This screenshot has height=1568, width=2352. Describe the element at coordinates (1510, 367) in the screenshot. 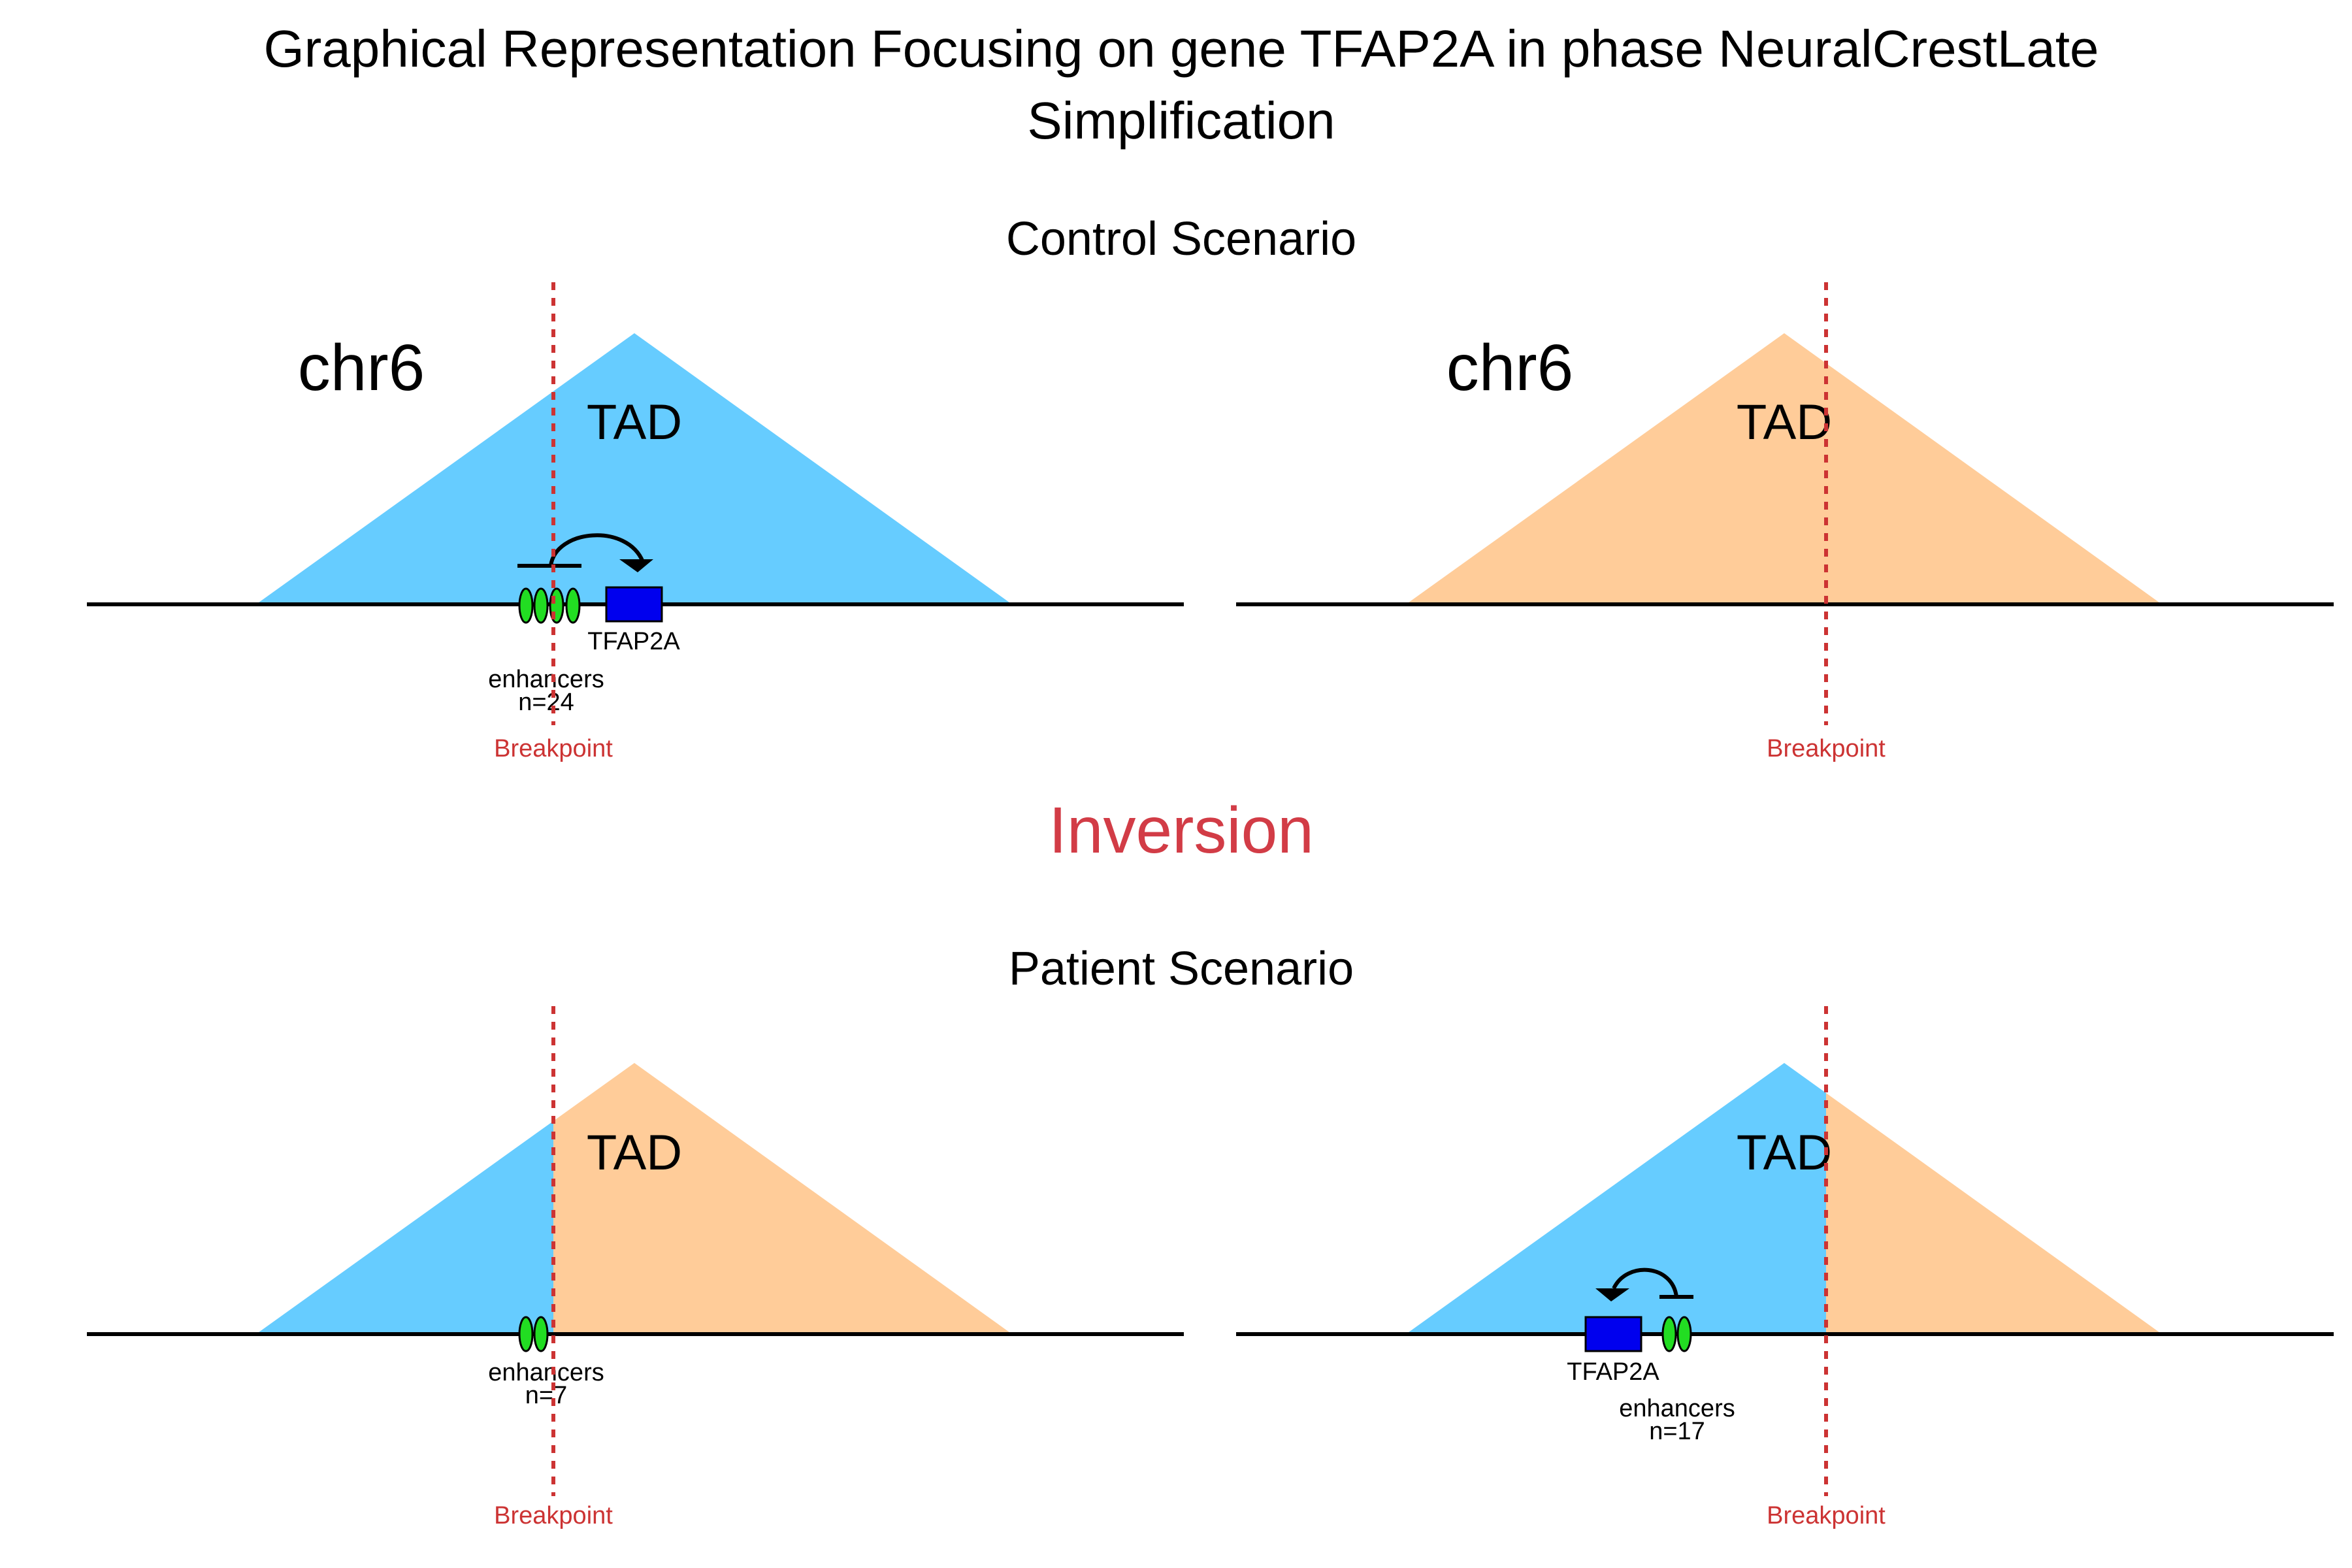

I see `control-right-chrom-label: chr6` at that location.